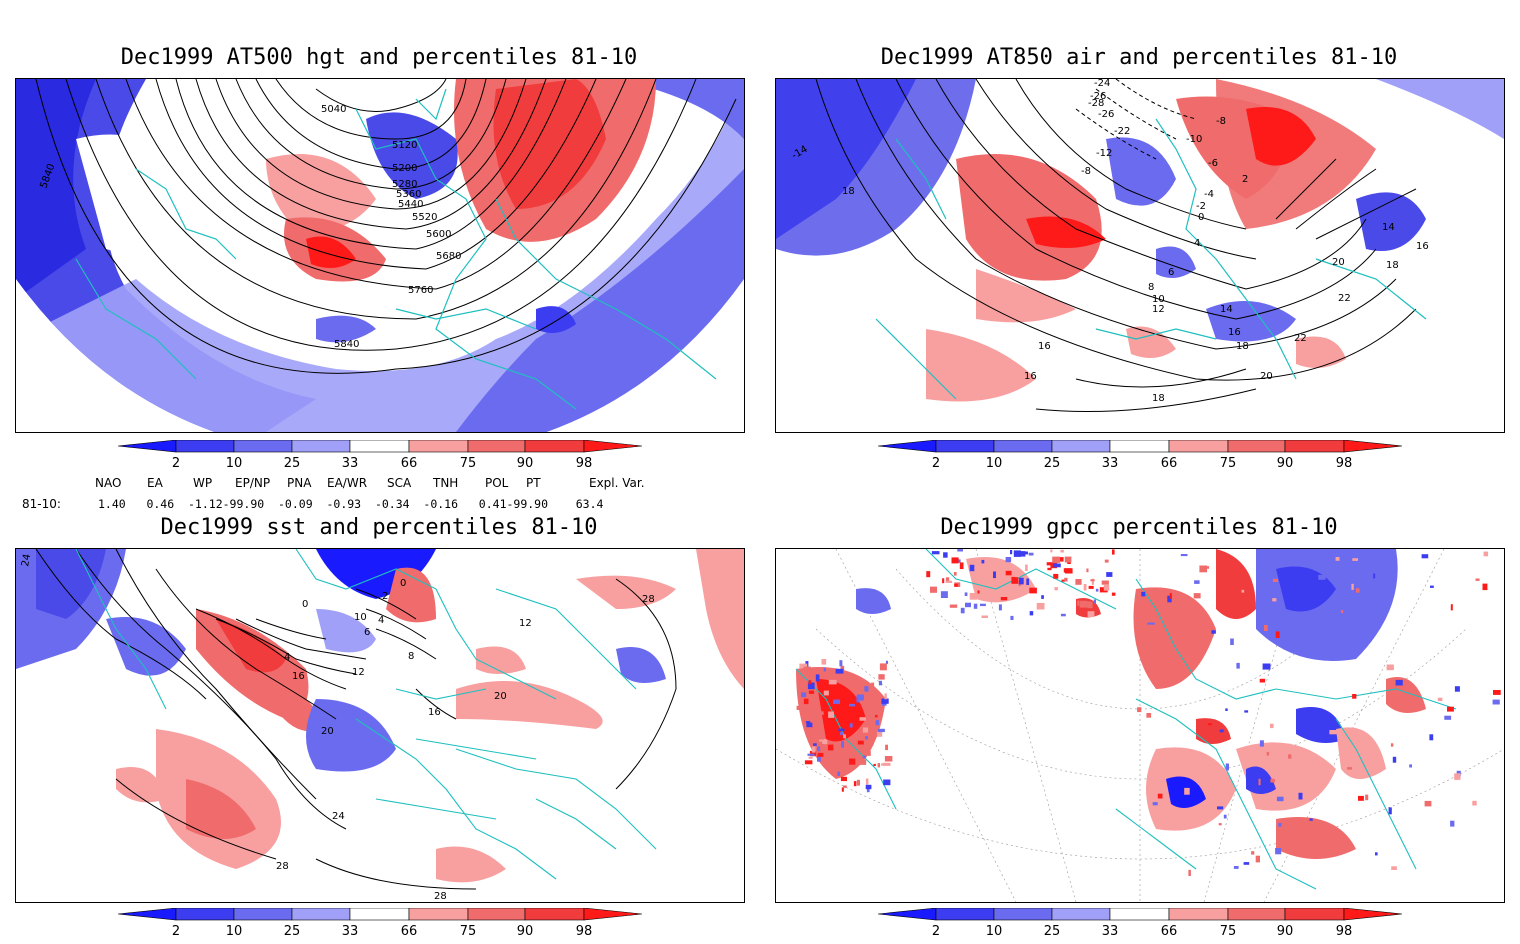 The width and height of the screenshot is (1520, 944). I want to click on panel-title-sst: Dec1999 sst and percentiles 81-10, so click(379, 527).